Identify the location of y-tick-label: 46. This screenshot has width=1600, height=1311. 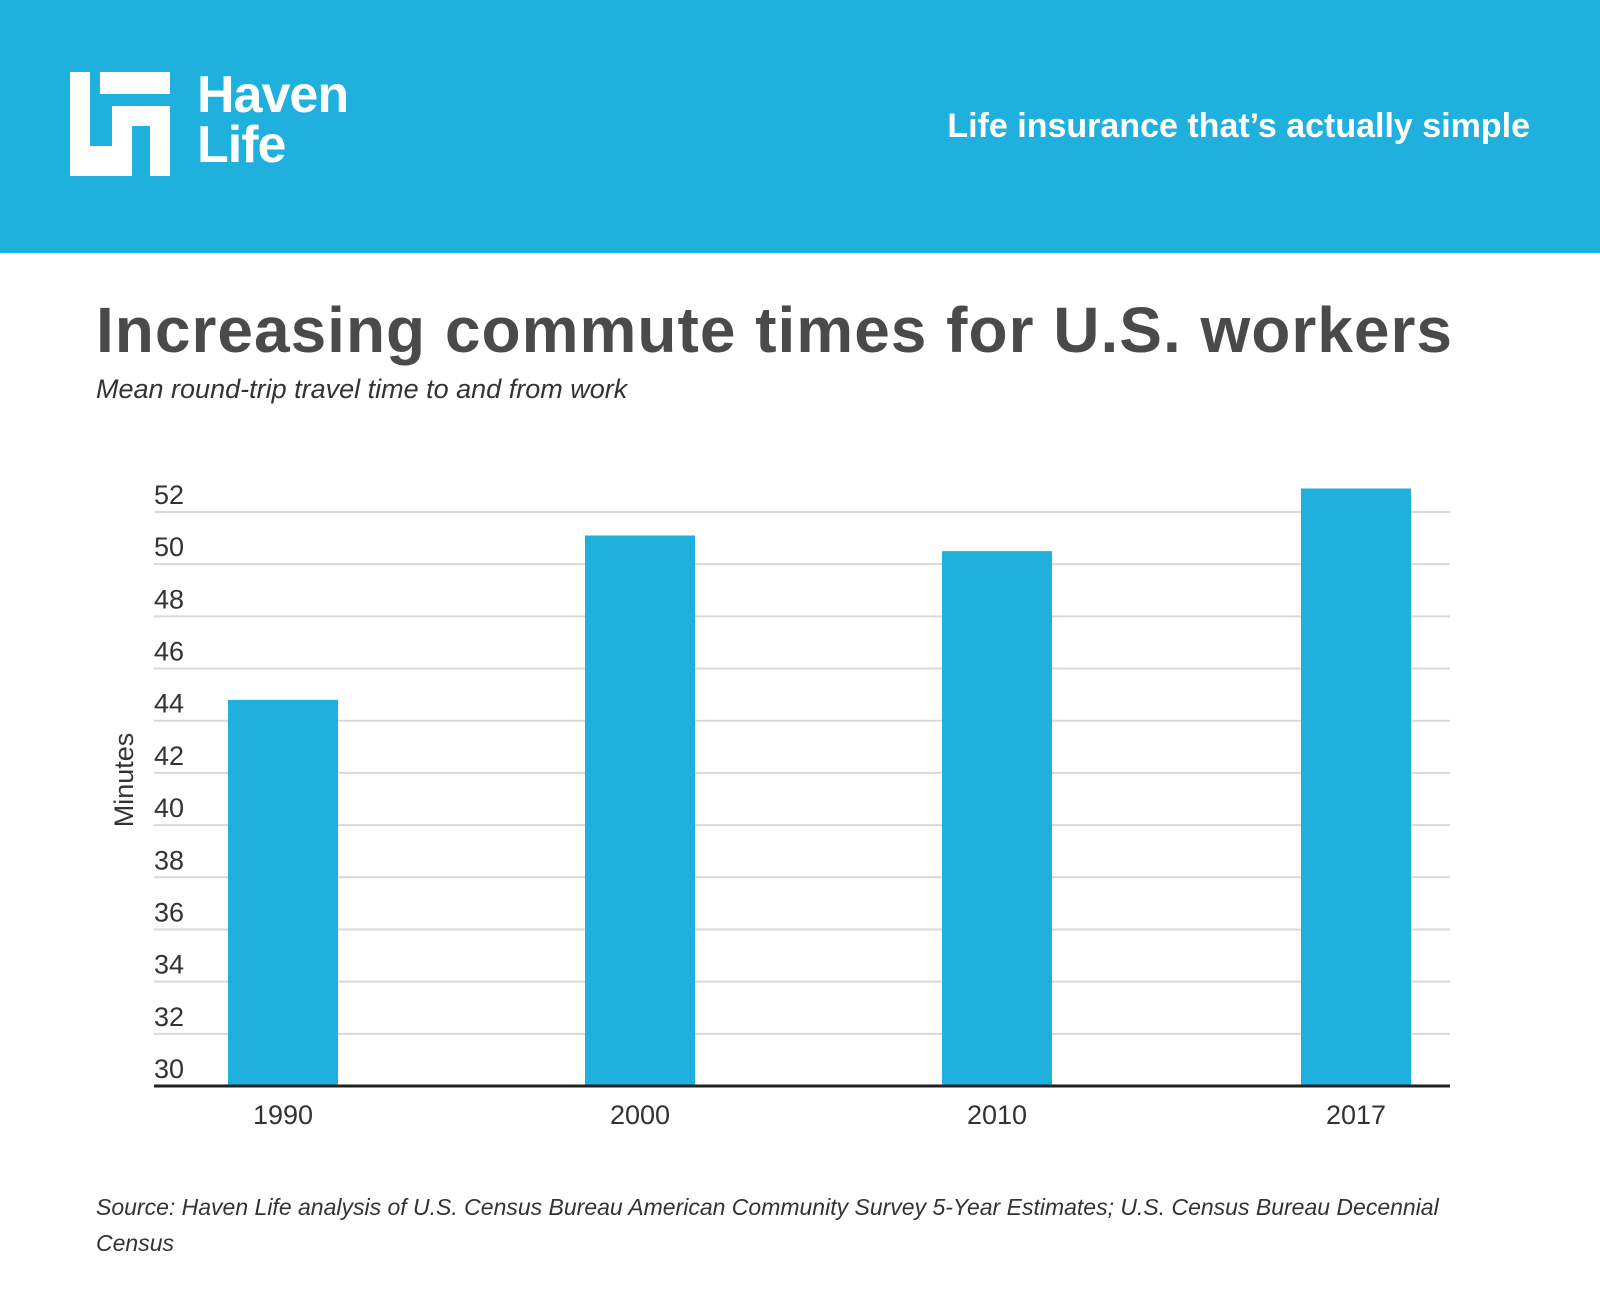
(169, 652).